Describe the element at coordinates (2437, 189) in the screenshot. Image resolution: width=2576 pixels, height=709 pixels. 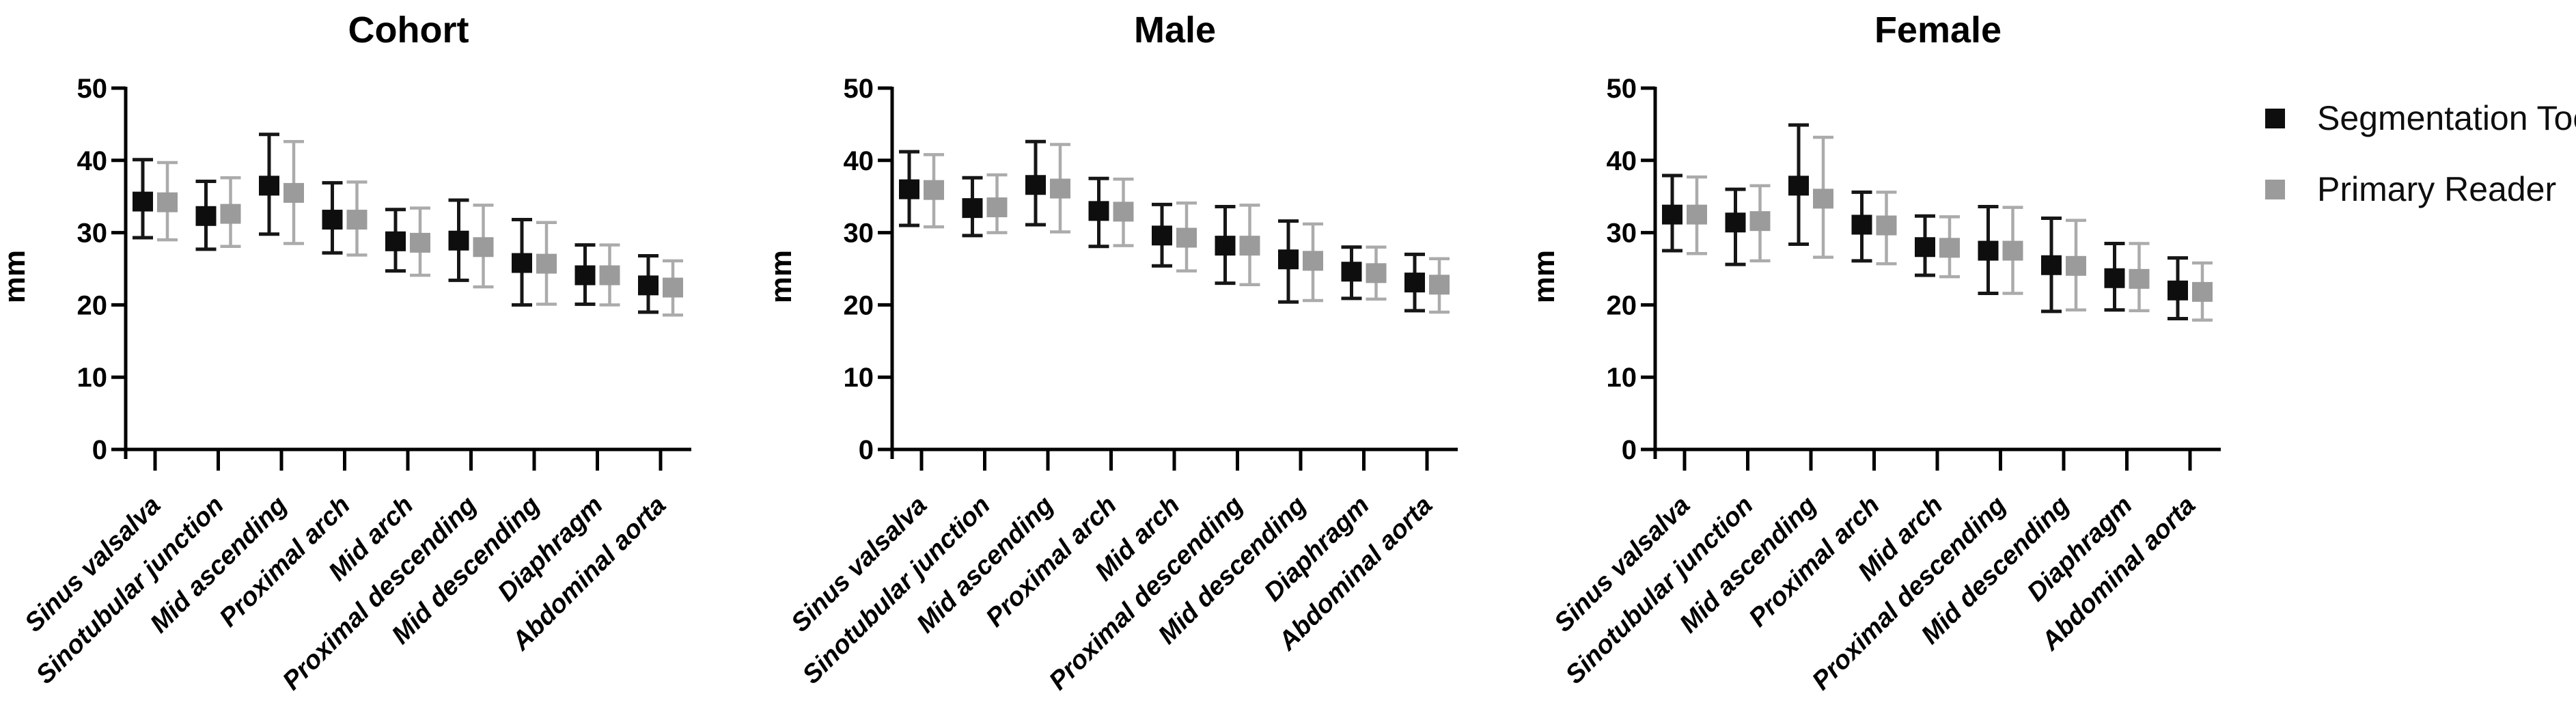
I see `legend-label-primary-reader: Primary Reader` at that location.